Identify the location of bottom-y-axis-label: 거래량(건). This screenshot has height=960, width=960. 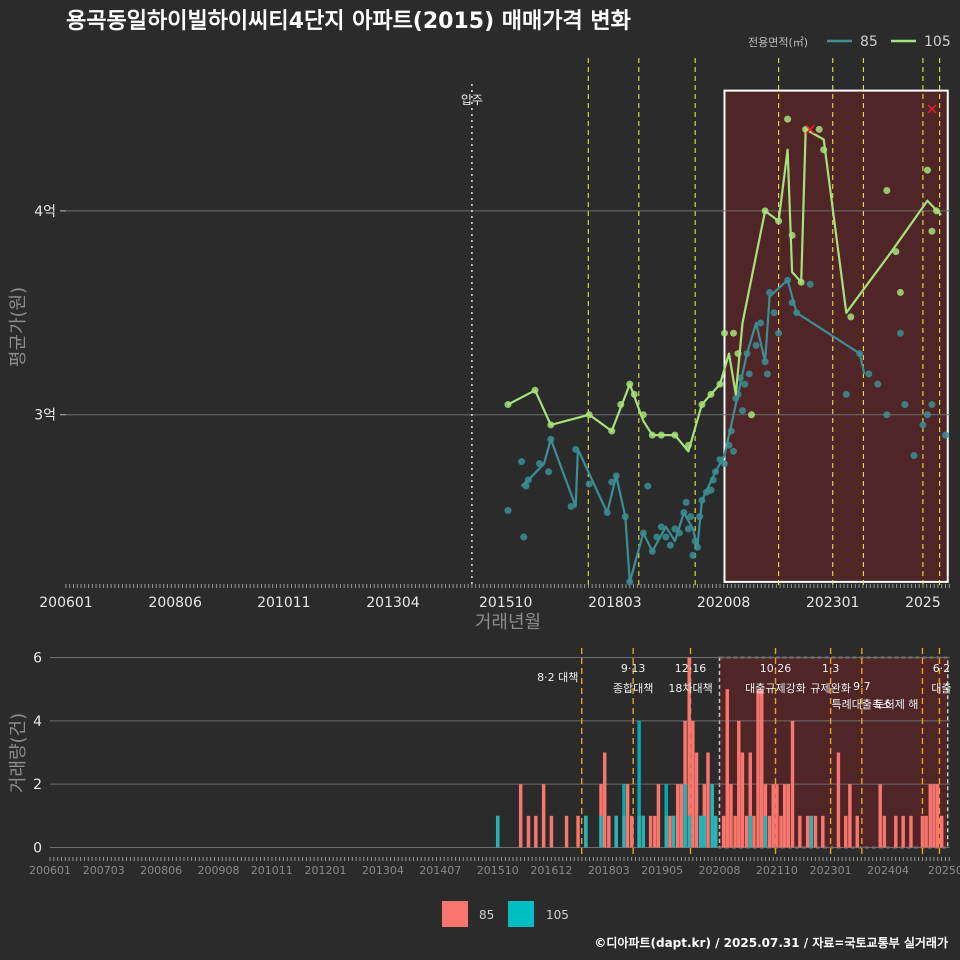
(18, 753).